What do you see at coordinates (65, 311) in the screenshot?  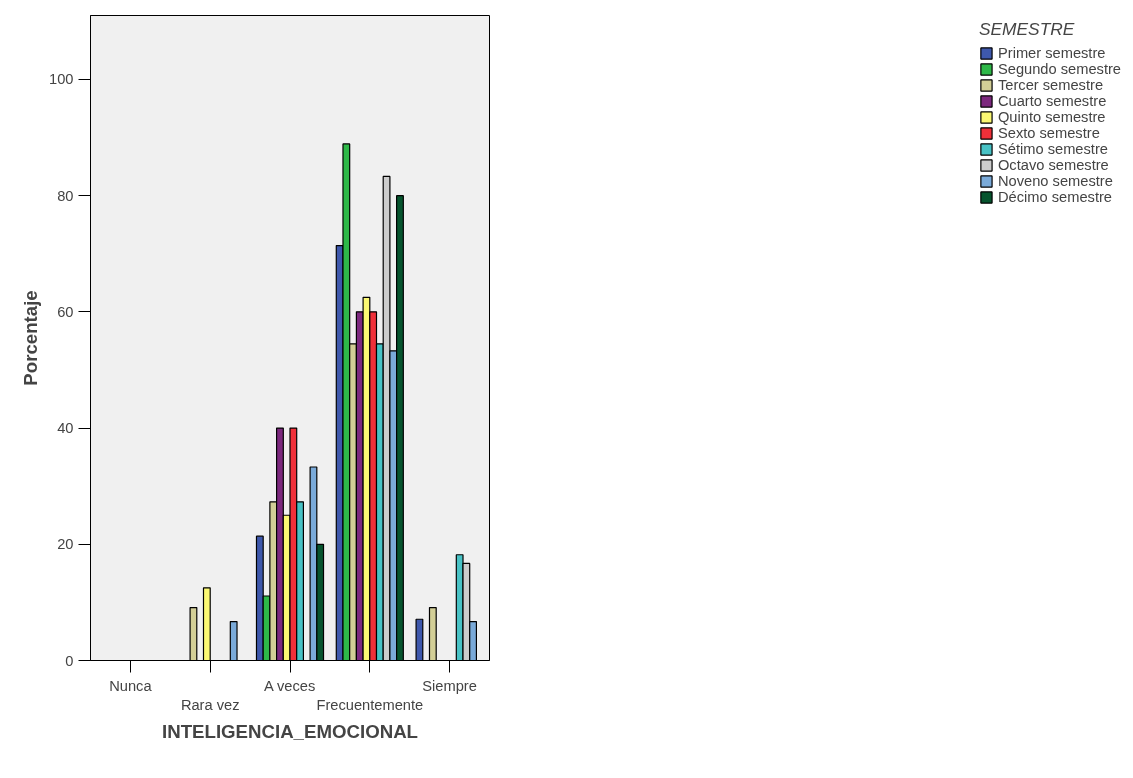 I see `y-tick-label: 60` at bounding box center [65, 311].